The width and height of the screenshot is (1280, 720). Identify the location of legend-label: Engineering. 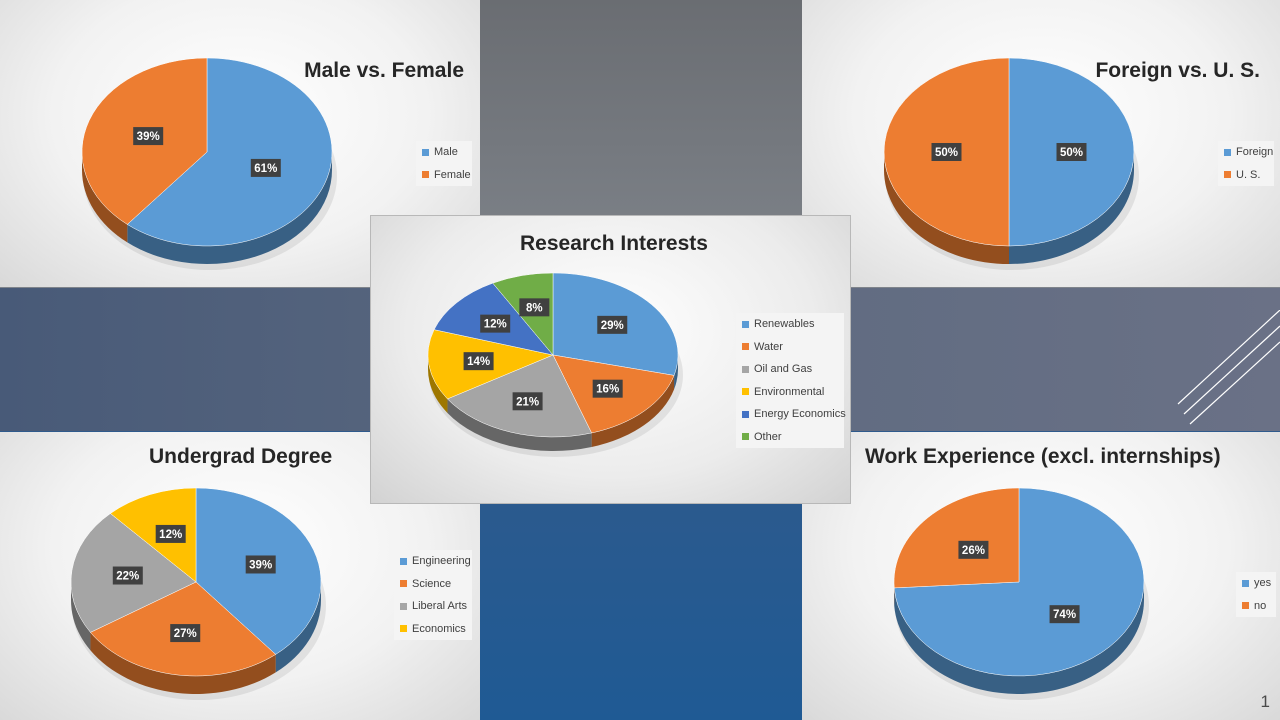
(441, 561).